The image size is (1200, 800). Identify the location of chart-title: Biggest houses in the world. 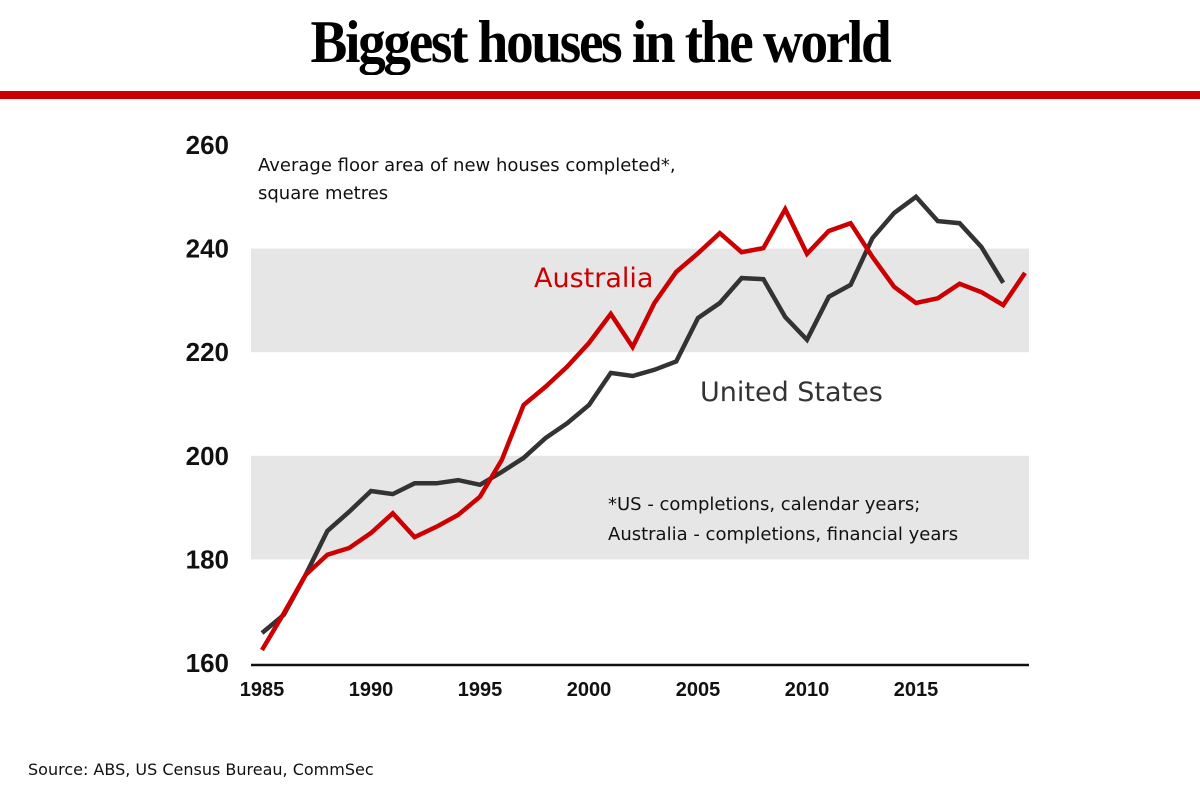
(601, 42).